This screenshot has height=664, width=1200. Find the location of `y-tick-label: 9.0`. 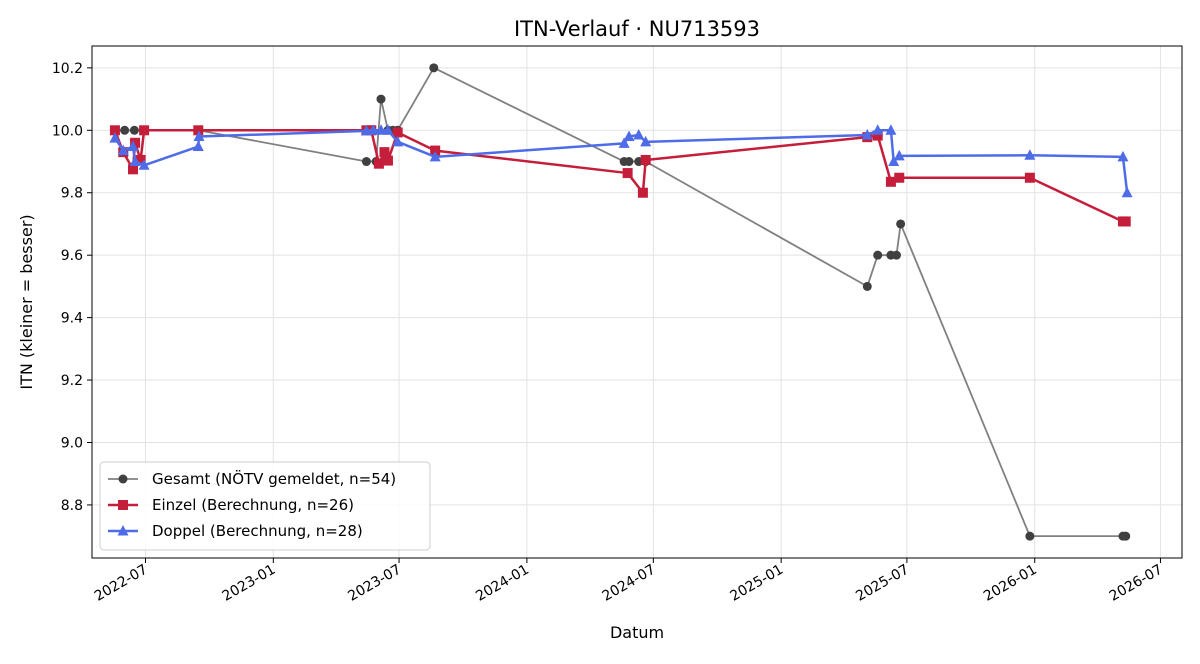

y-tick-label: 9.0 is located at coordinates (72, 443).